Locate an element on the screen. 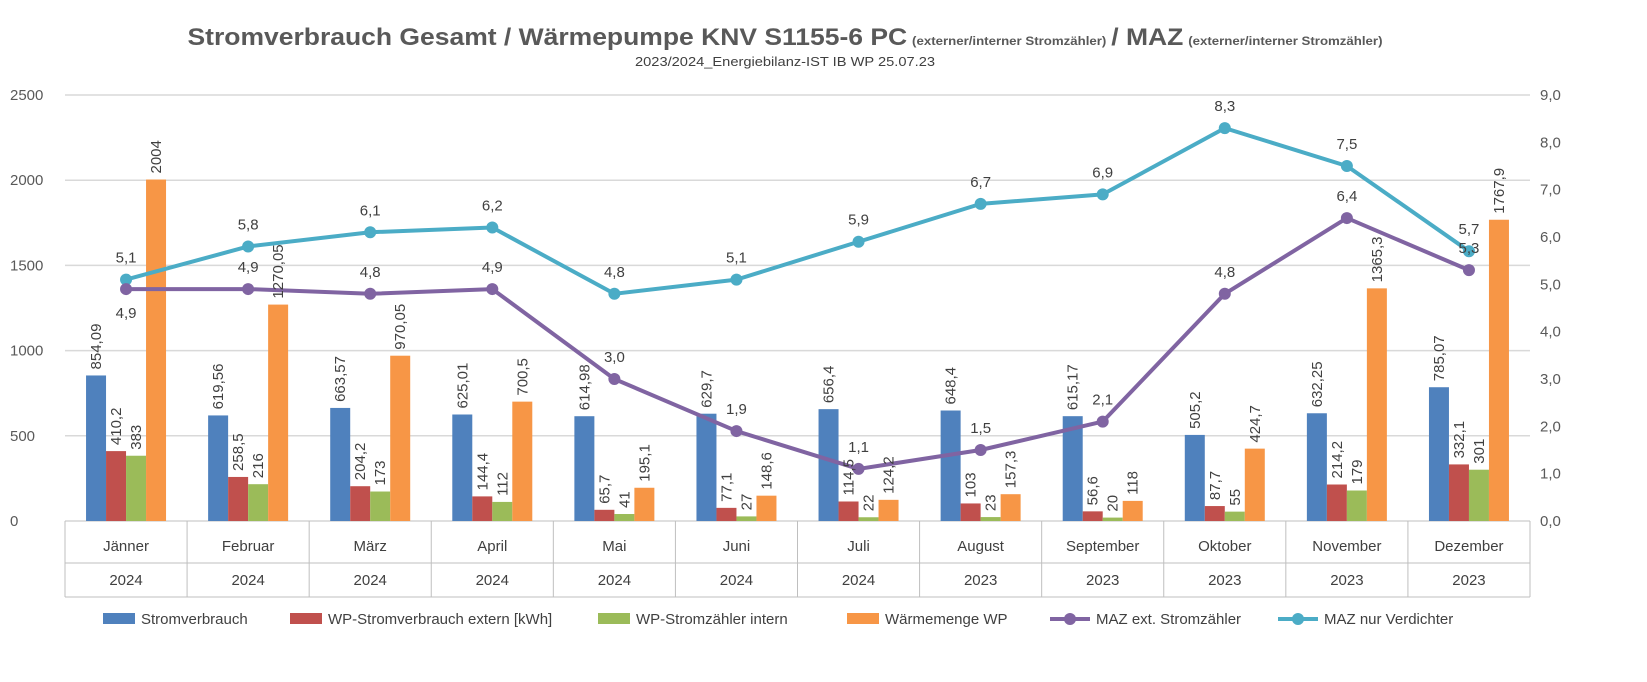 The image size is (1647, 682). y2-tick-label: 0,0 is located at coordinates (1550, 521).